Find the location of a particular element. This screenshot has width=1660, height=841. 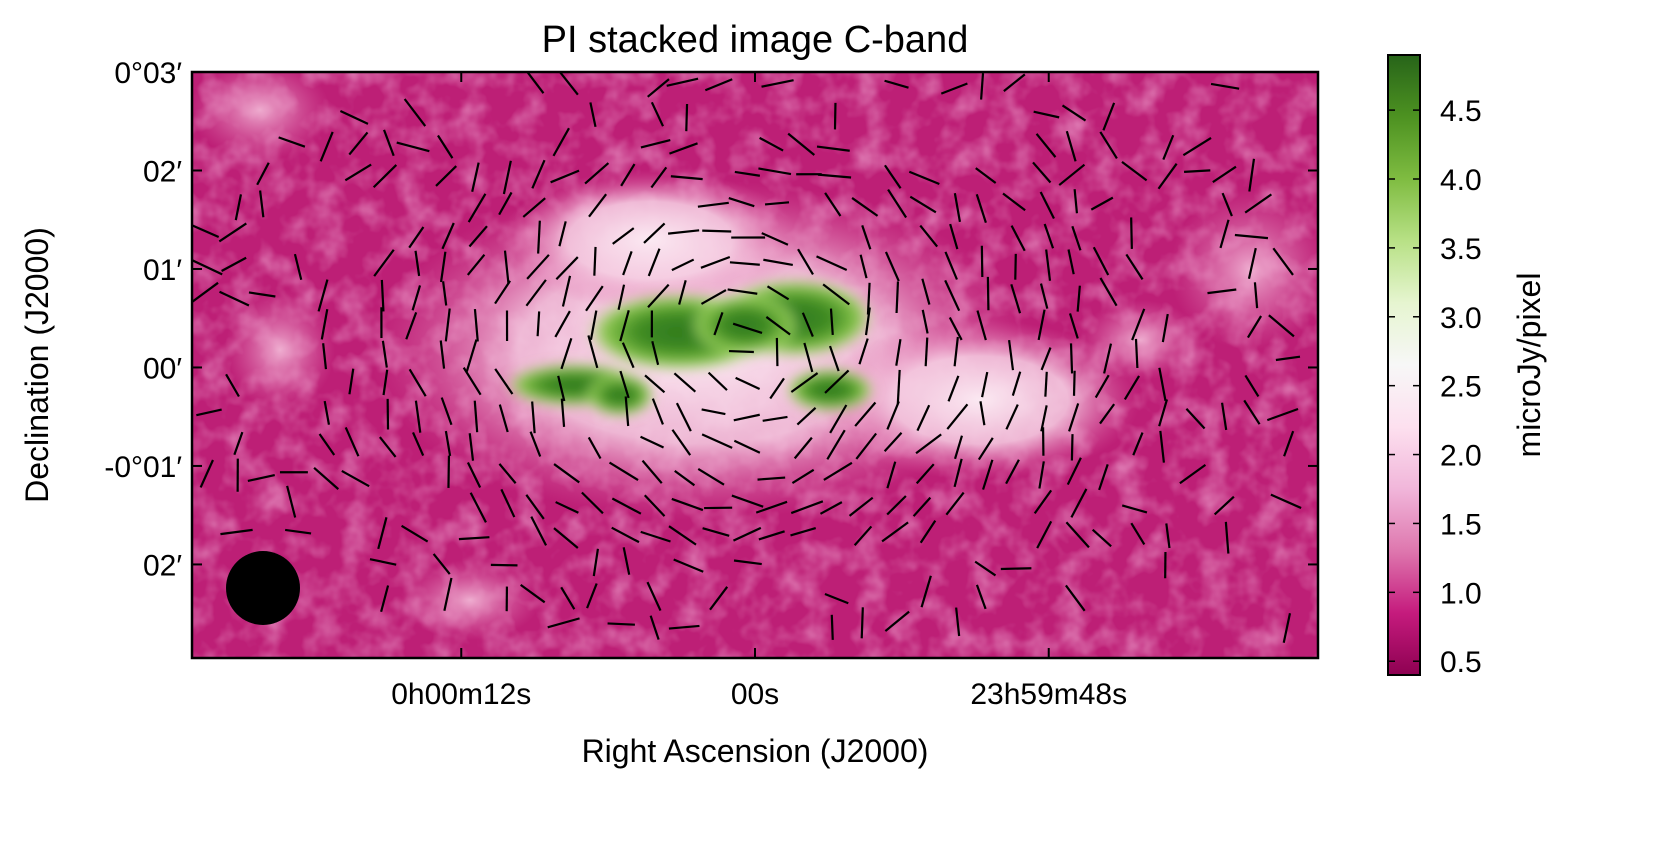

y-tick-label: 0°03′ is located at coordinates (148, 73).